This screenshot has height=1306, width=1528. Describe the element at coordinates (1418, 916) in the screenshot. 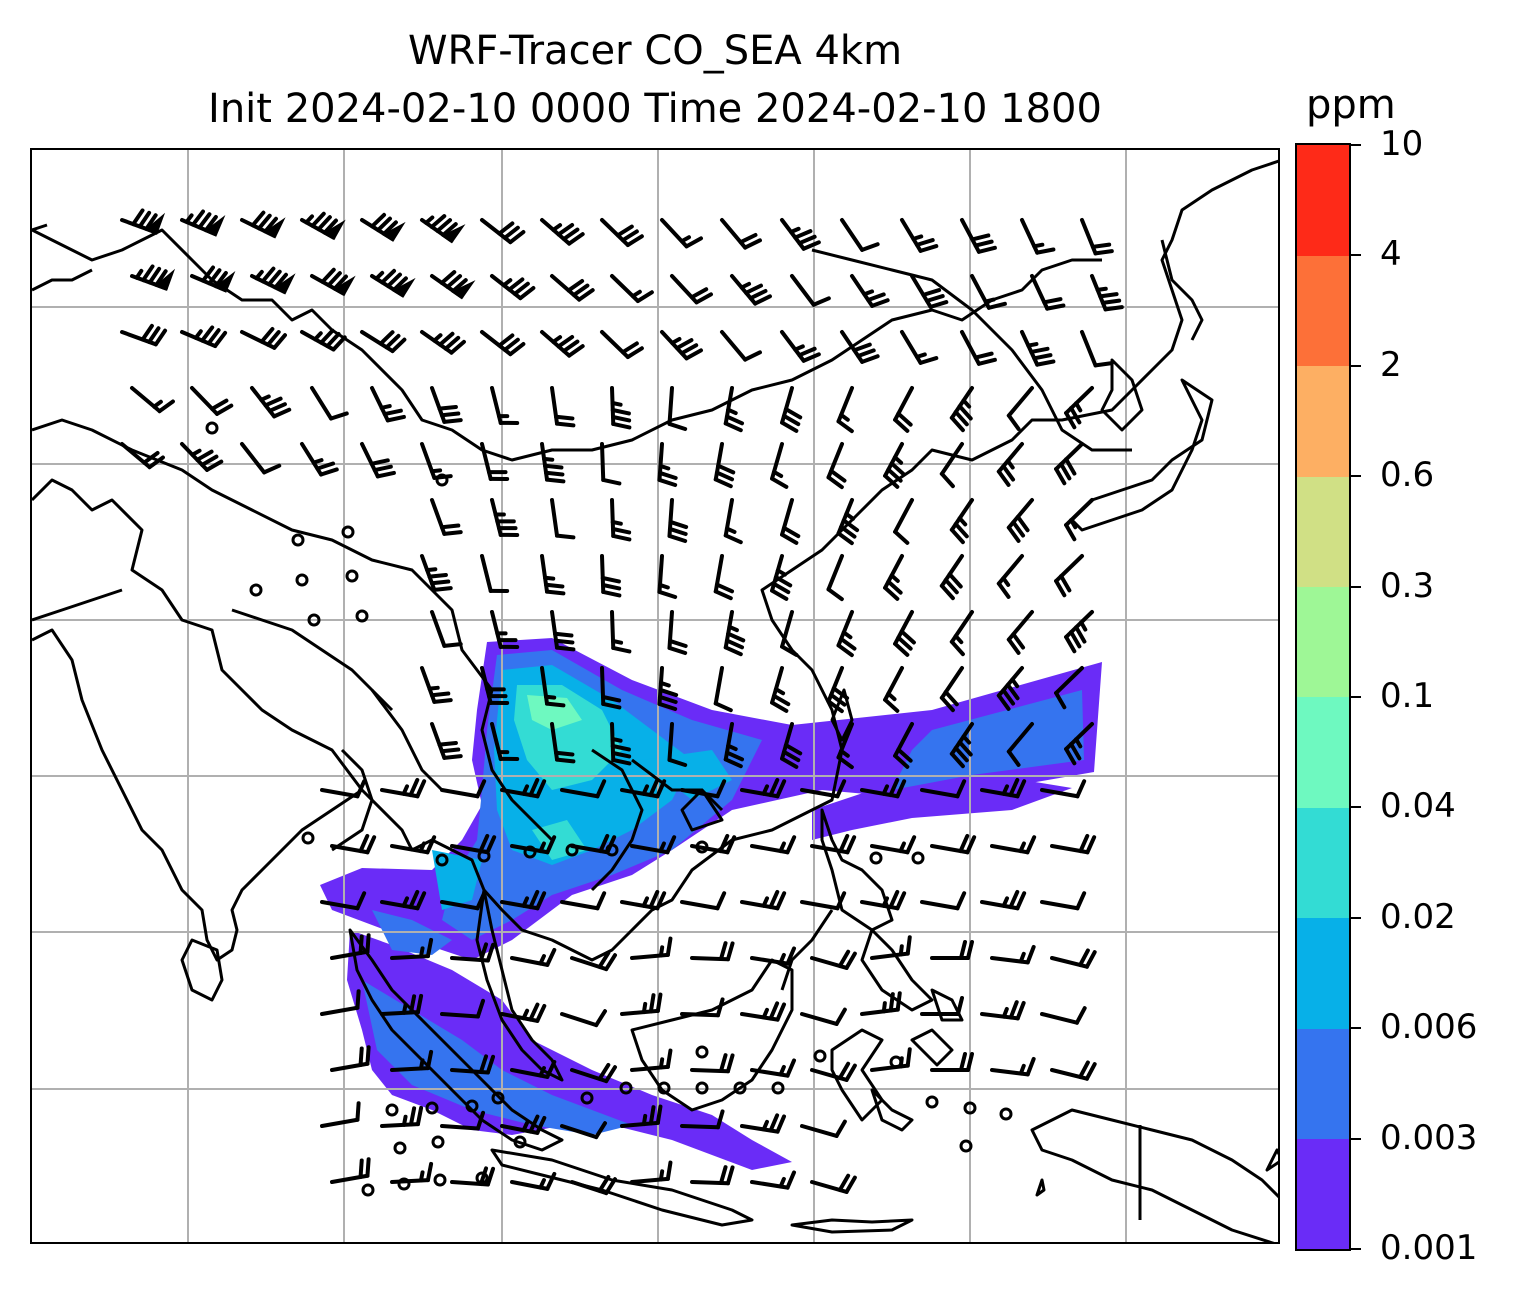

I see `colorbar-tick-label: 0.02` at that location.